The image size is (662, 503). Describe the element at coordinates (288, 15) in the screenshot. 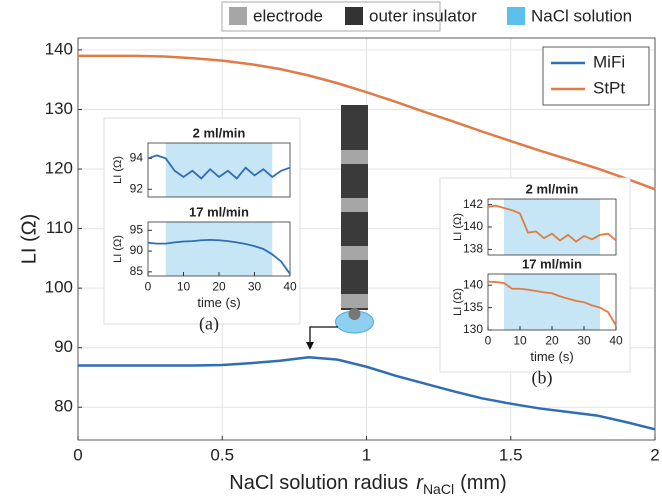

I see `diagram-legend-label: electrode` at that location.